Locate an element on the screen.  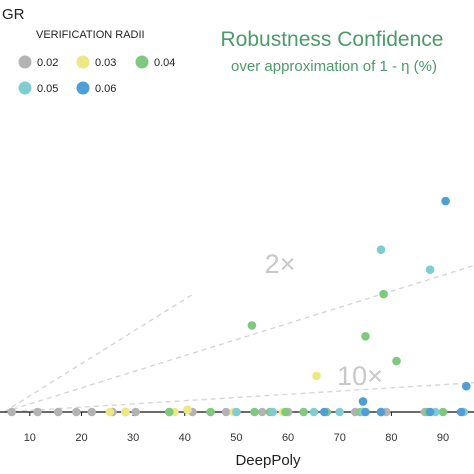
x-tick-label: 10 is located at coordinates (30, 438).